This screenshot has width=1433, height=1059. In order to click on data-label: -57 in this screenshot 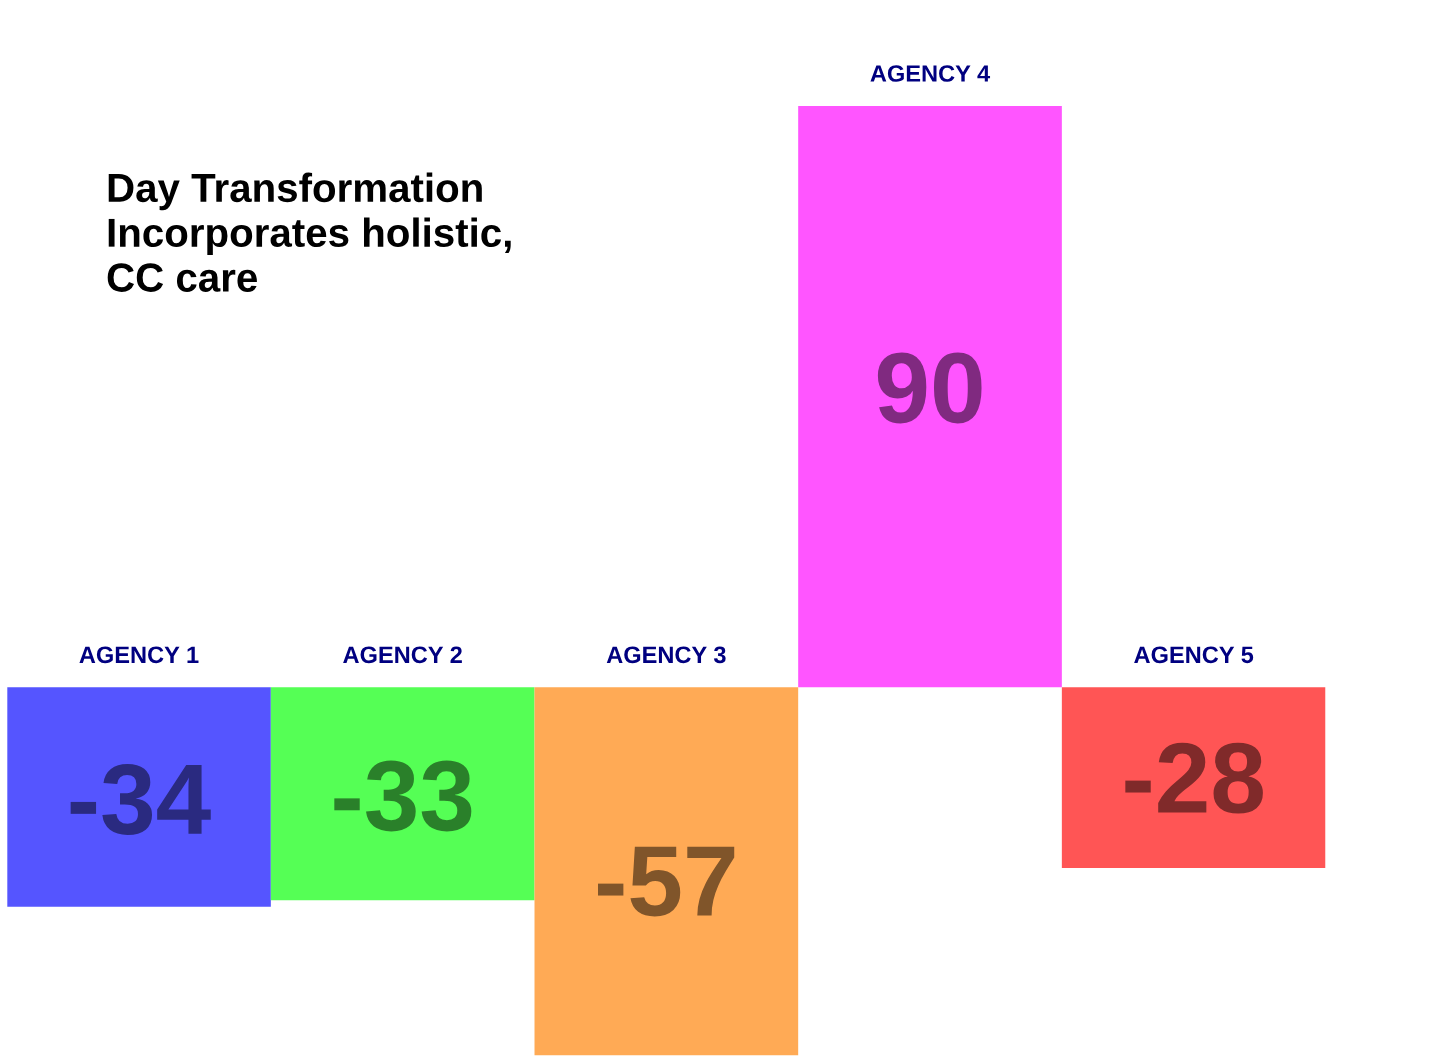, I will do `click(666, 881)`.